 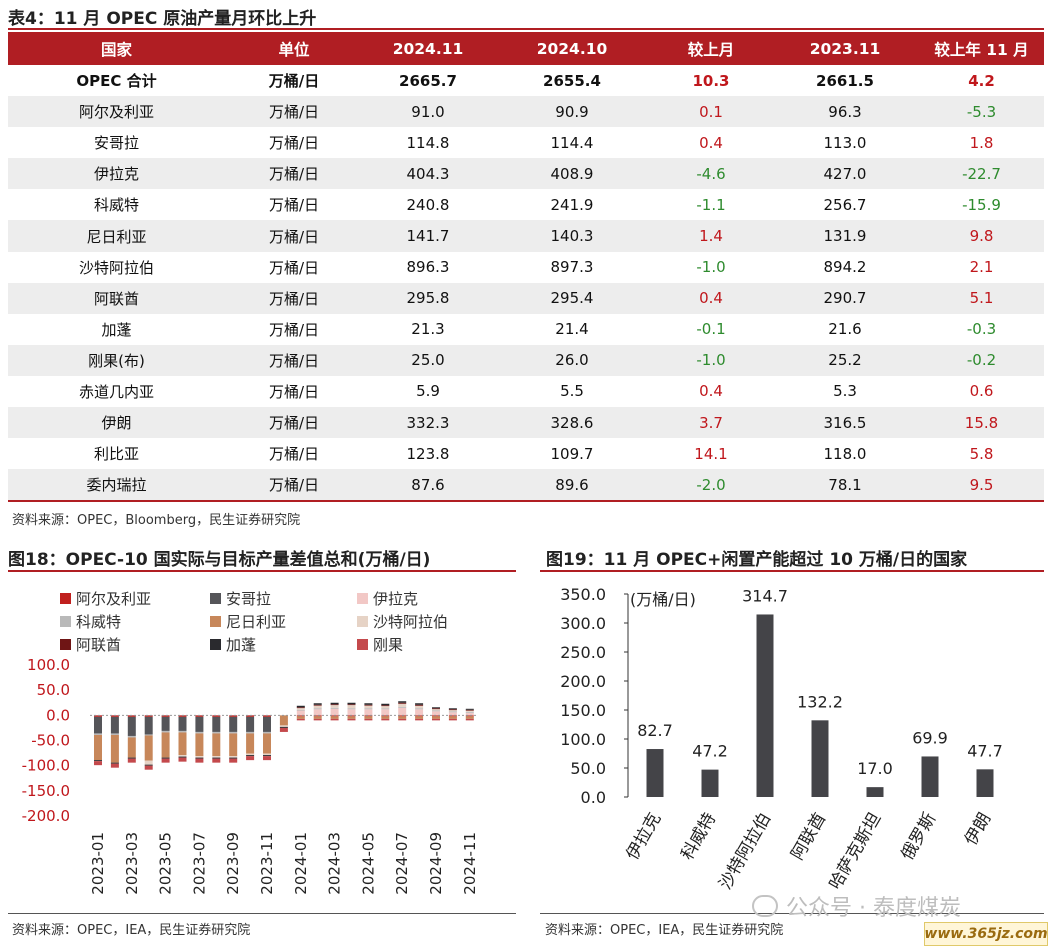 What do you see at coordinates (711, 267) in the screenshot?
I see `cell-mom: -1.0` at bounding box center [711, 267].